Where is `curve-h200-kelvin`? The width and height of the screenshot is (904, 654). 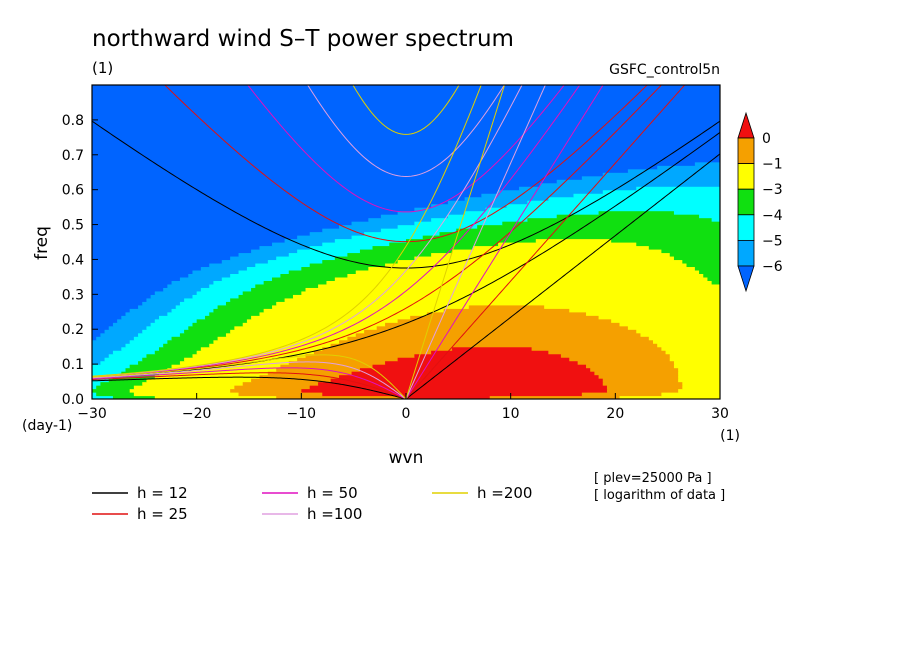 curve-h200-kelvin is located at coordinates (455, 242).